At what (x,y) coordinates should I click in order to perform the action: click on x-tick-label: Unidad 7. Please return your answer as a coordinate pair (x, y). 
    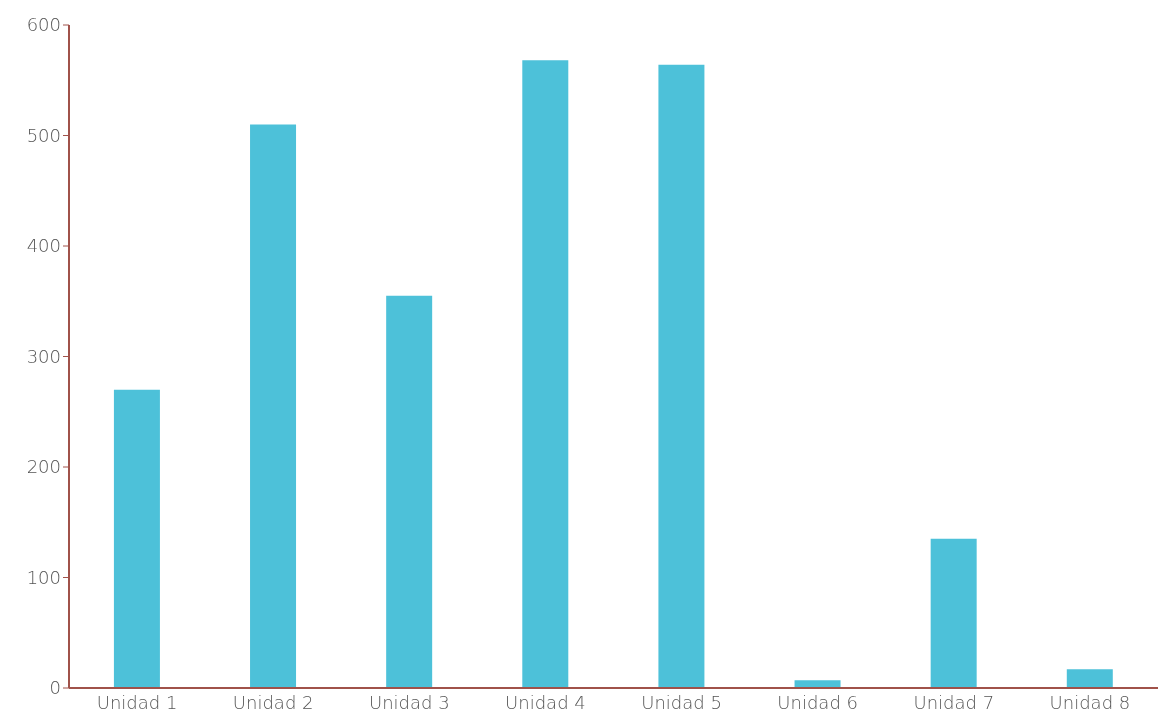
    Looking at the image, I should click on (954, 702).